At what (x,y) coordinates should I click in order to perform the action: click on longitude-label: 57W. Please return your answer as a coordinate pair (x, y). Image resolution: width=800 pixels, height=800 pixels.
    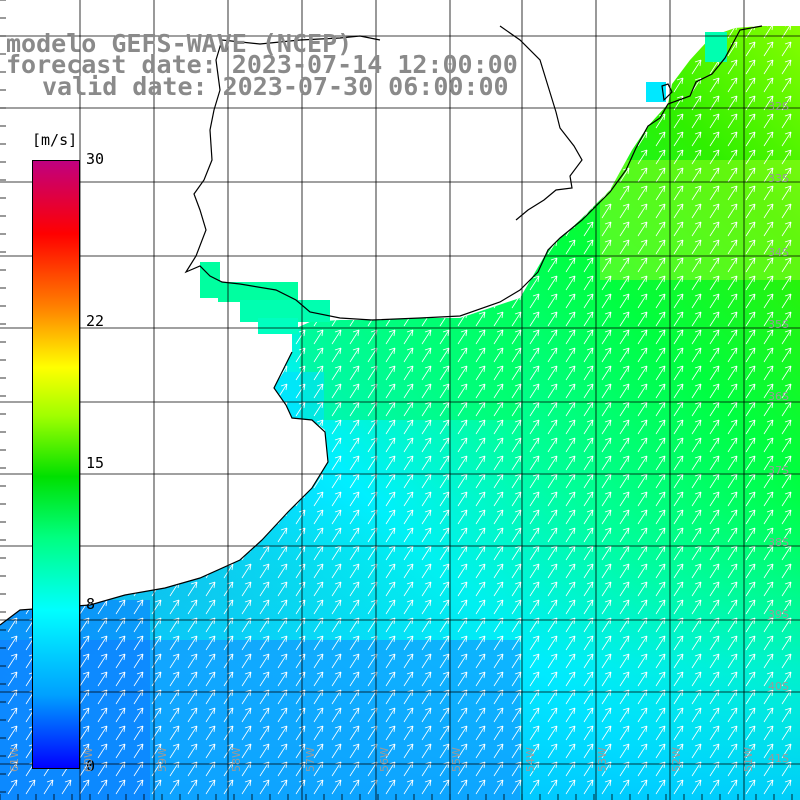
    Looking at the image, I should click on (310, 759).